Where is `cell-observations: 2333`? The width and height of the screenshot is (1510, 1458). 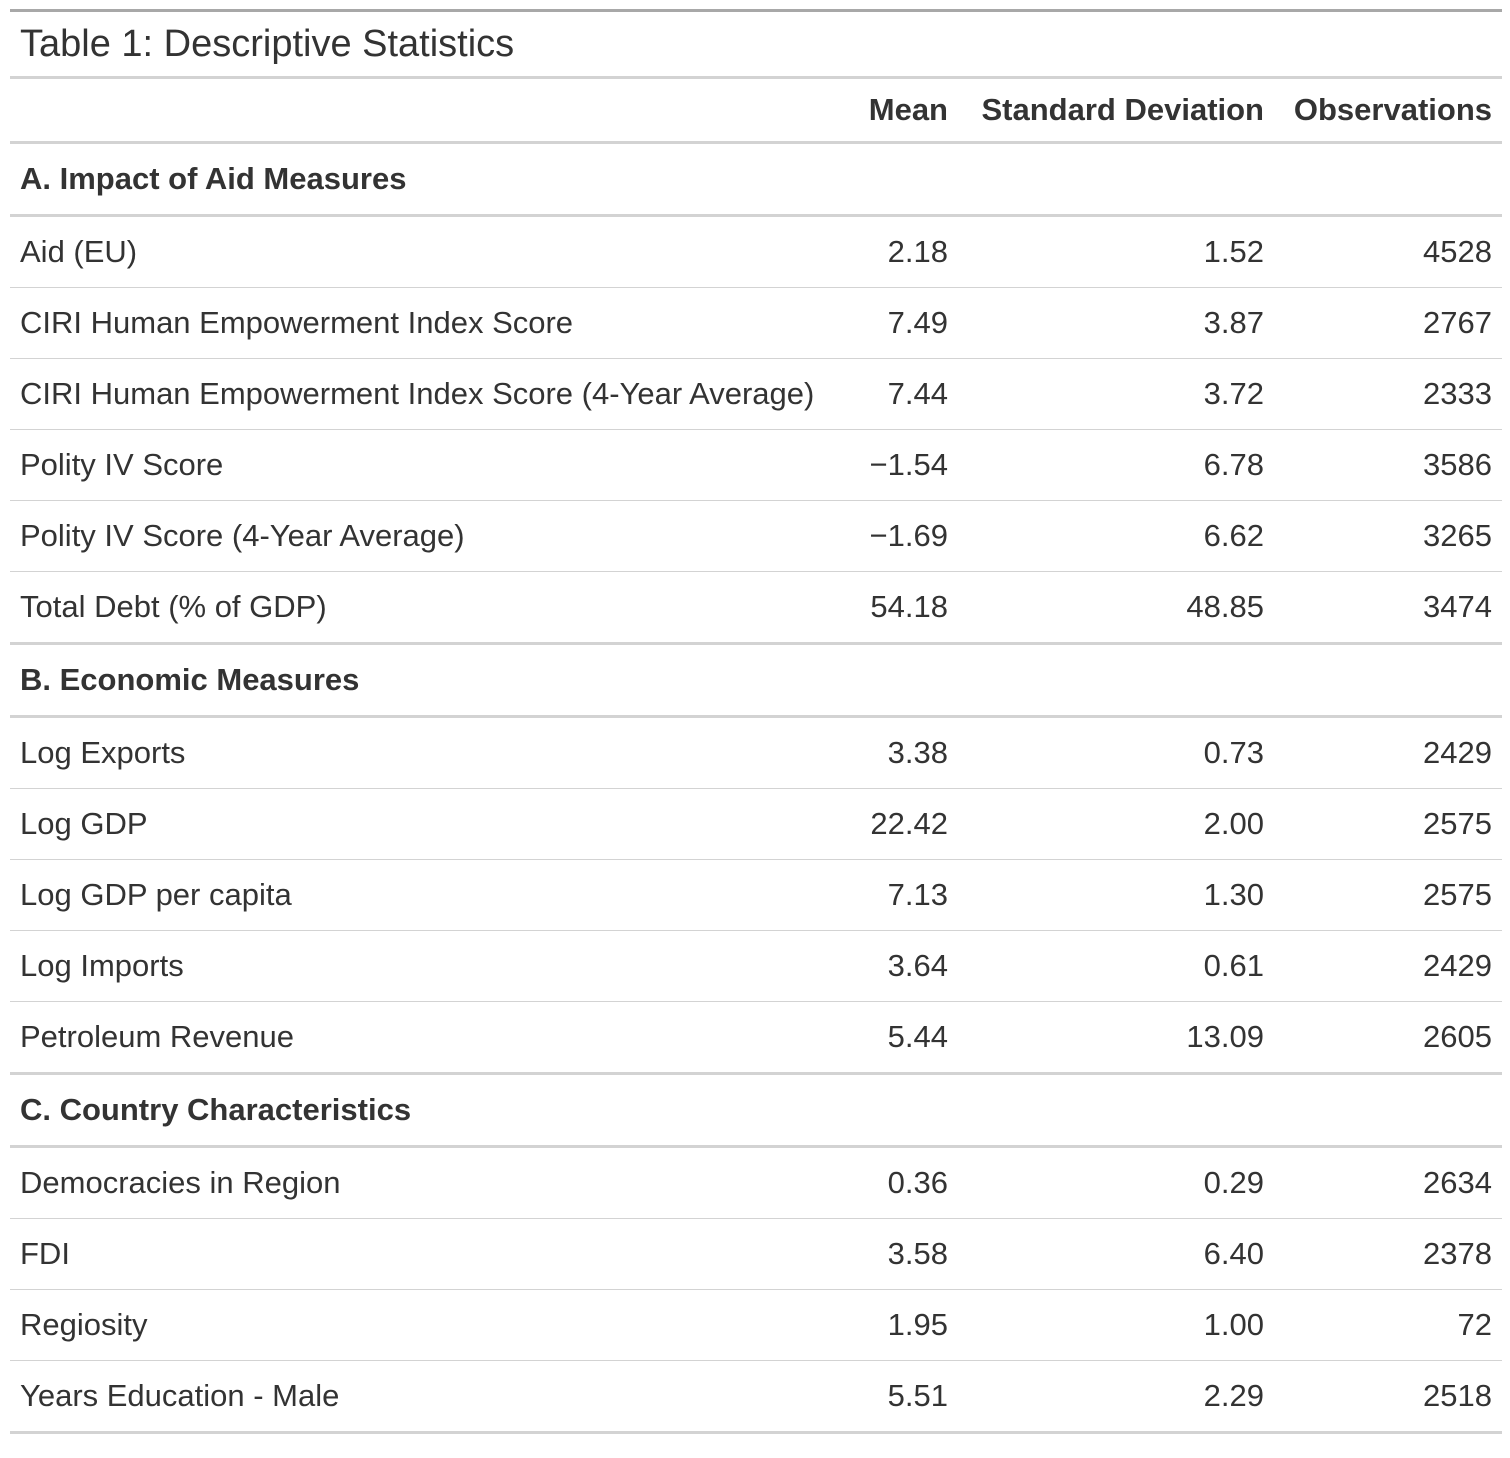 cell-observations: 2333 is located at coordinates (1388, 394).